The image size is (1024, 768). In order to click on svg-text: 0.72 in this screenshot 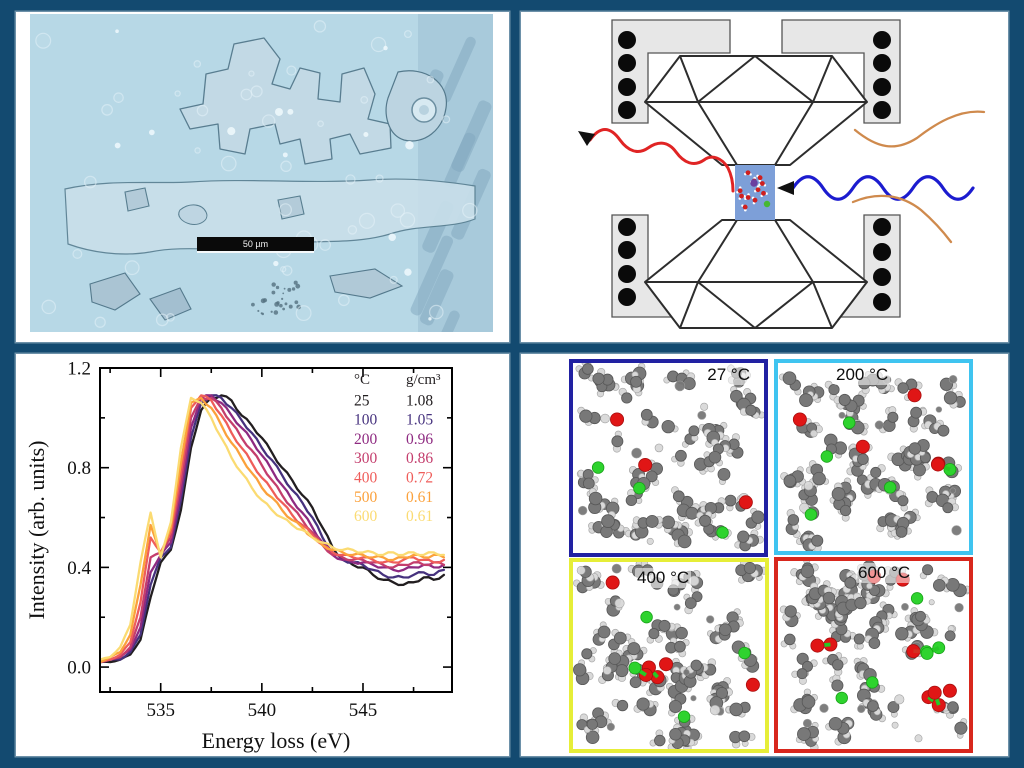, I will do `click(419, 478)`.